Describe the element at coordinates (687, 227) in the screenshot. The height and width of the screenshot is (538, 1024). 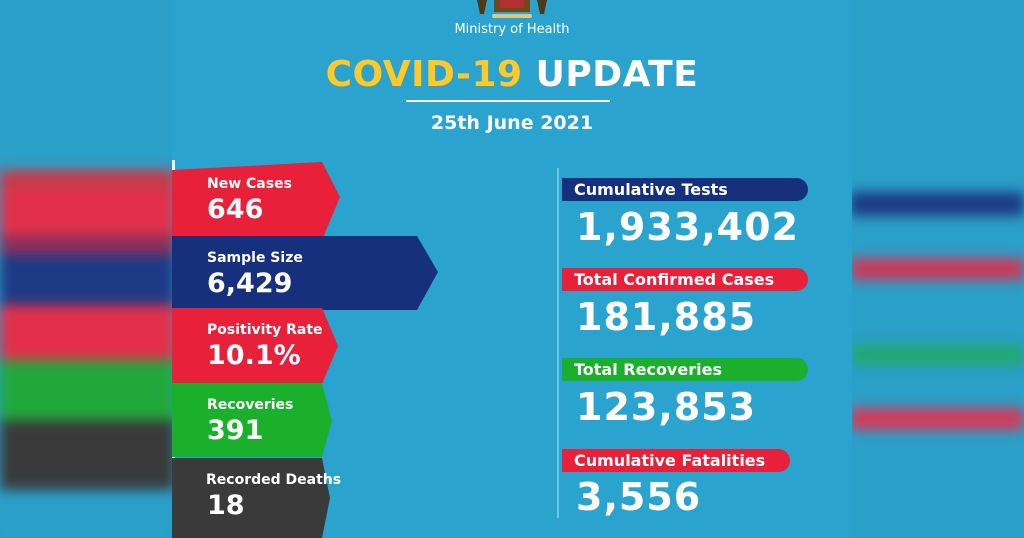
I see `value-cumulative-tests: 1,933,402` at that location.